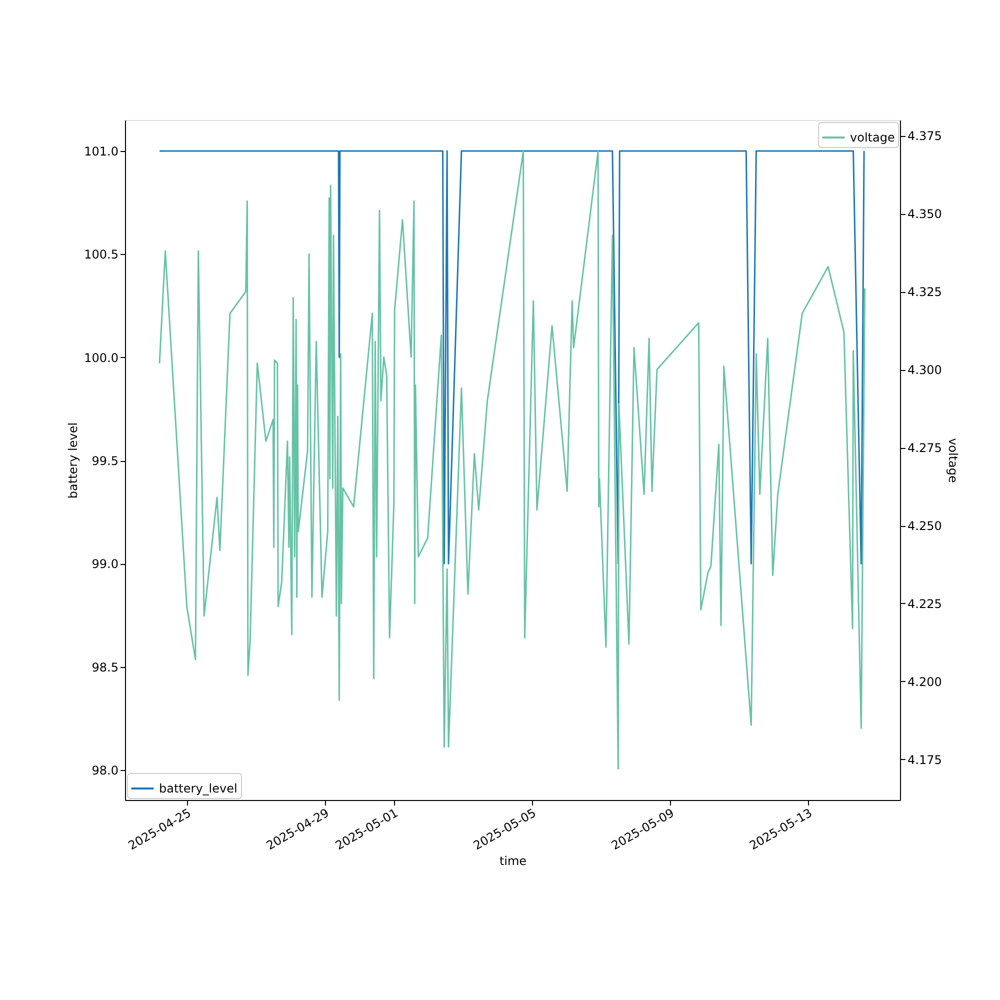 Image resolution: width=1000 pixels, height=1000 pixels. Describe the element at coordinates (925, 603) in the screenshot. I see `y2-tick-label: 4.225` at that location.